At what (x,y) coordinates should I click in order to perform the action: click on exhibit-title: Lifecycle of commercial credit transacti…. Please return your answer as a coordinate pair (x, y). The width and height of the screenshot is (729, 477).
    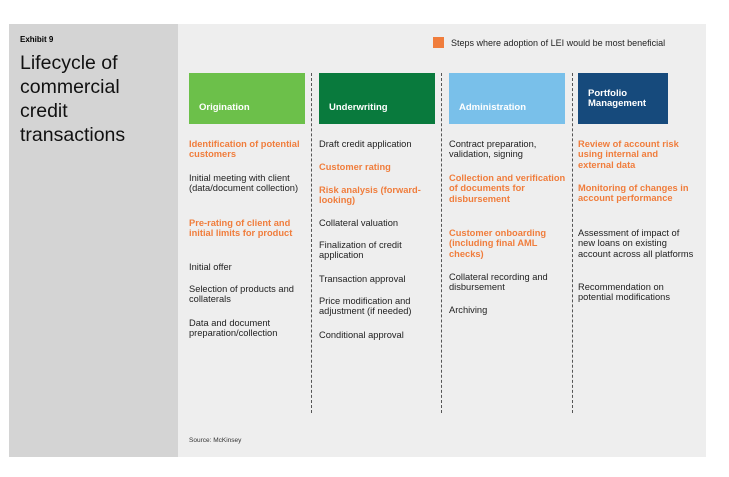
    Looking at the image, I should click on (73, 99).